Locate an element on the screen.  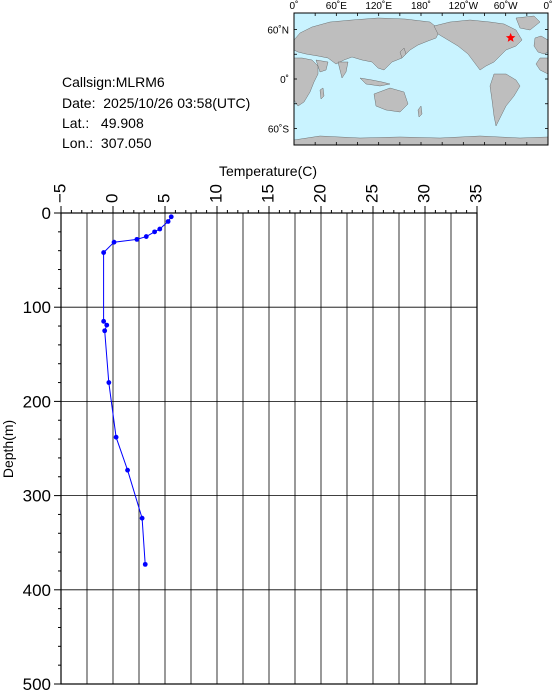
lon-label: Lon.: is located at coordinates (78, 143).